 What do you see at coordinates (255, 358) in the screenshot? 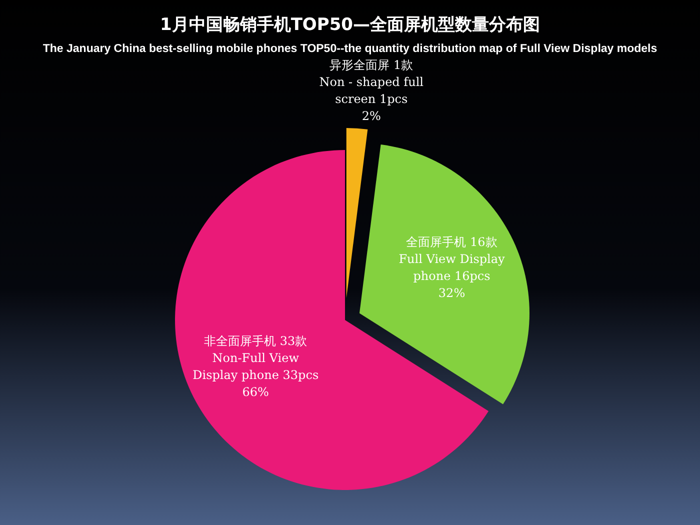
I see `slice-label: 非全面屏手机 33款 Non-Full View Display phone 33pcs` at bounding box center [255, 358].